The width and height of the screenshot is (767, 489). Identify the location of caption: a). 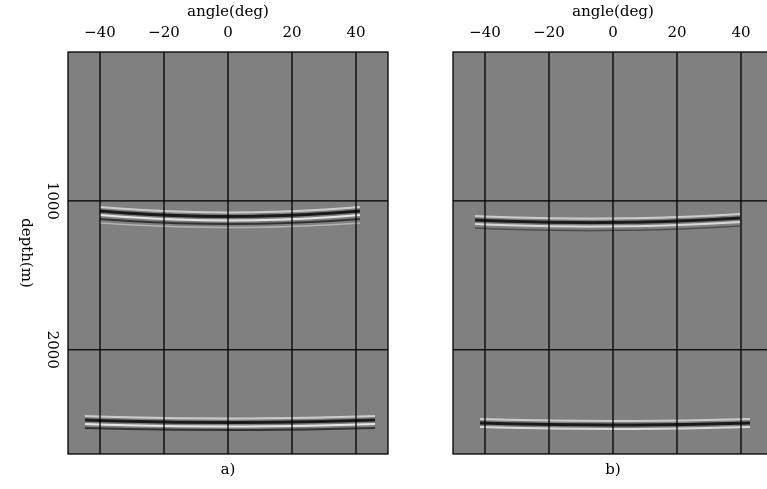
(228, 469).